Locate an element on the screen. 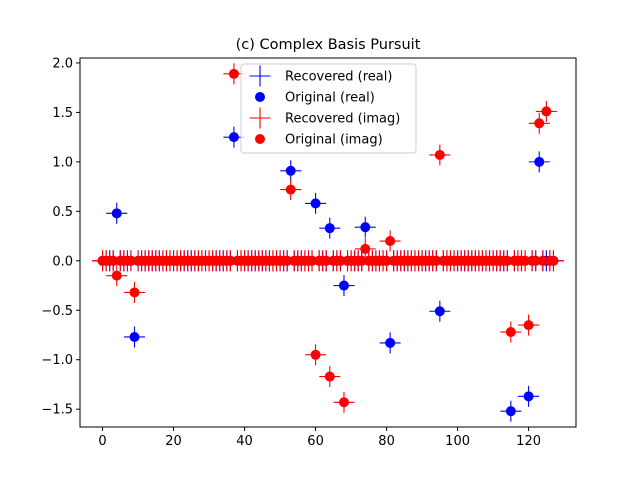 The width and height of the screenshot is (640, 480). legend-label: Recovered (imag) is located at coordinates (342, 119).